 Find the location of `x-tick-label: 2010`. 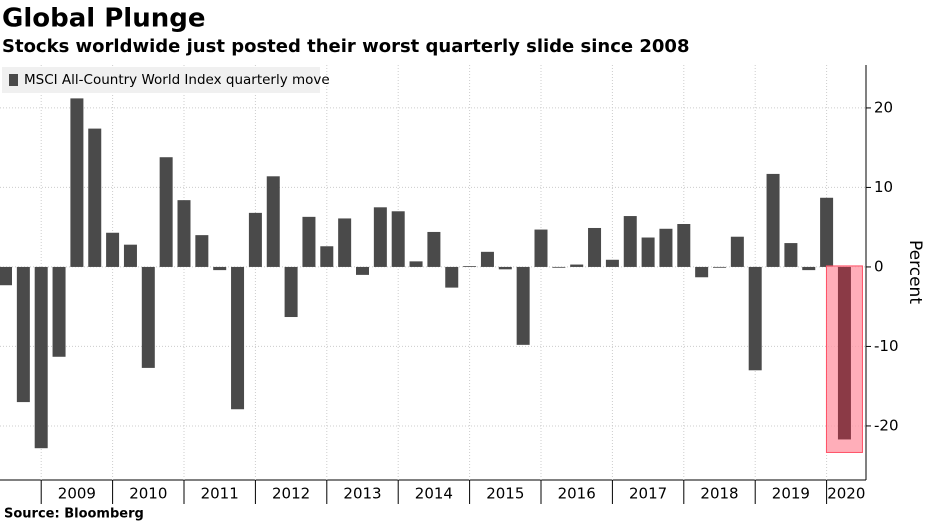

x-tick-label: 2010 is located at coordinates (148, 494).